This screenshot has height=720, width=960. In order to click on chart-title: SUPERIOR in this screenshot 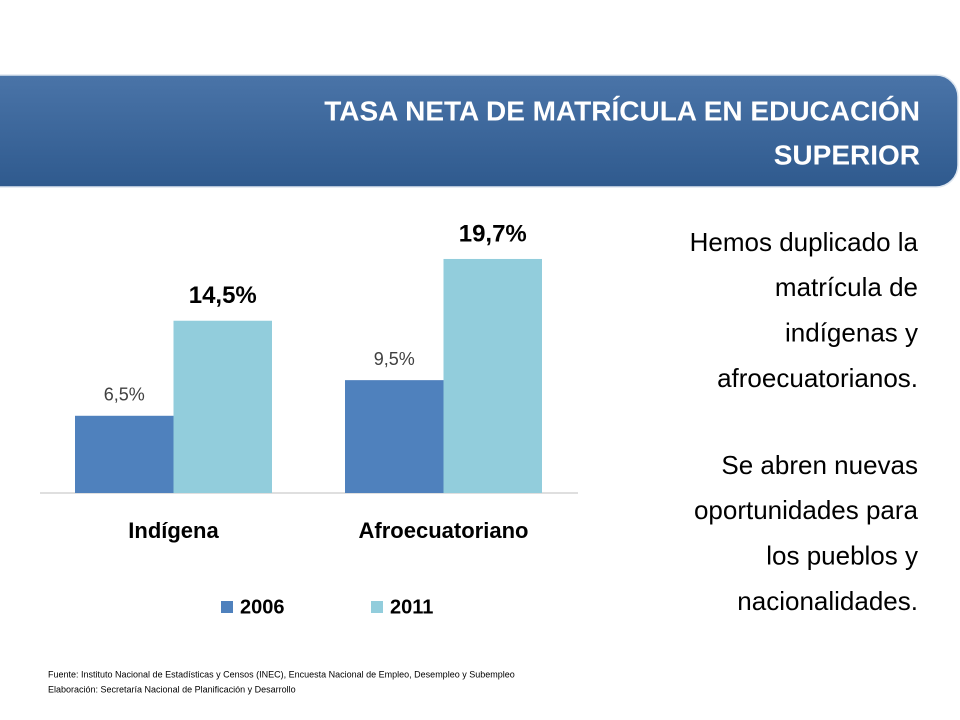, I will do `click(847, 154)`.